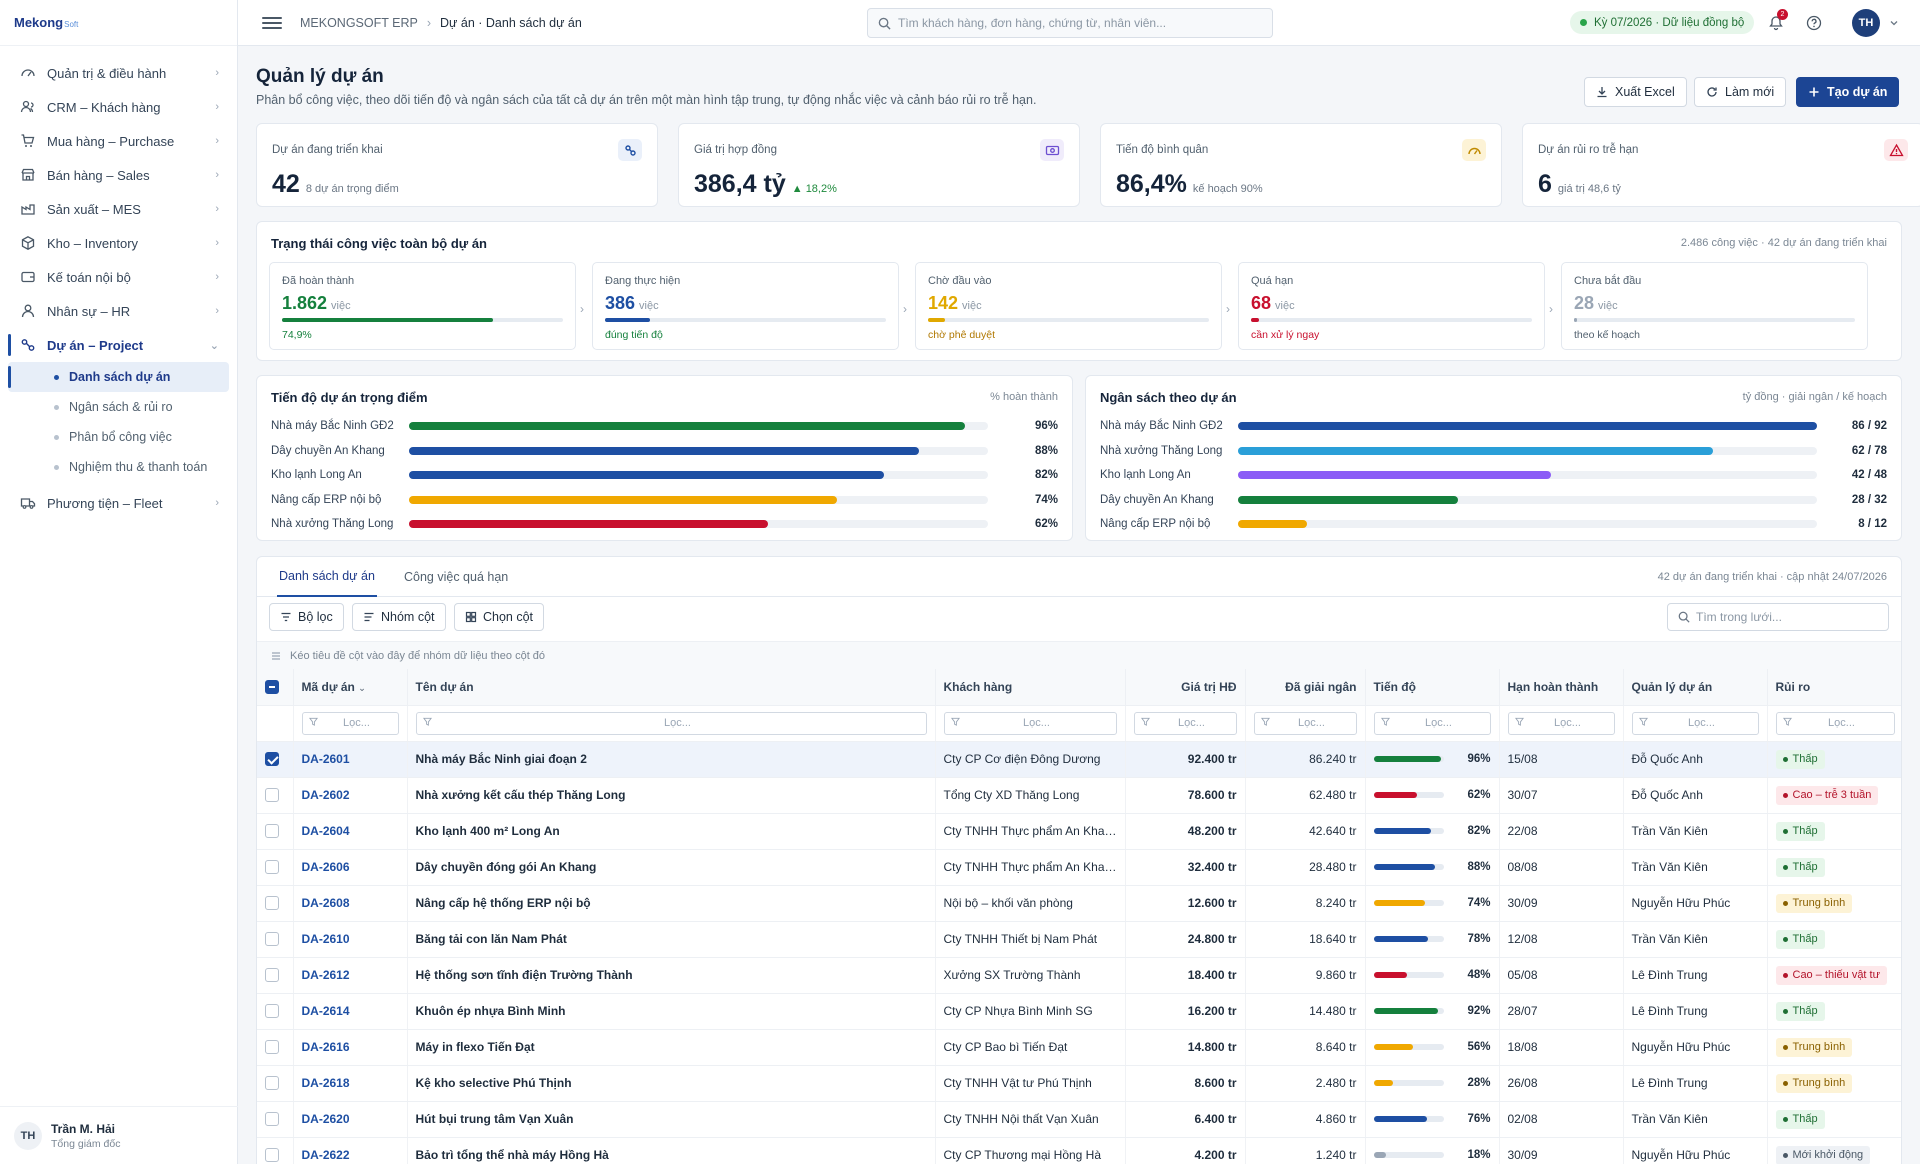  What do you see at coordinates (399, 617) in the screenshot?
I see `group-columns-button: Nhóm cột` at bounding box center [399, 617].